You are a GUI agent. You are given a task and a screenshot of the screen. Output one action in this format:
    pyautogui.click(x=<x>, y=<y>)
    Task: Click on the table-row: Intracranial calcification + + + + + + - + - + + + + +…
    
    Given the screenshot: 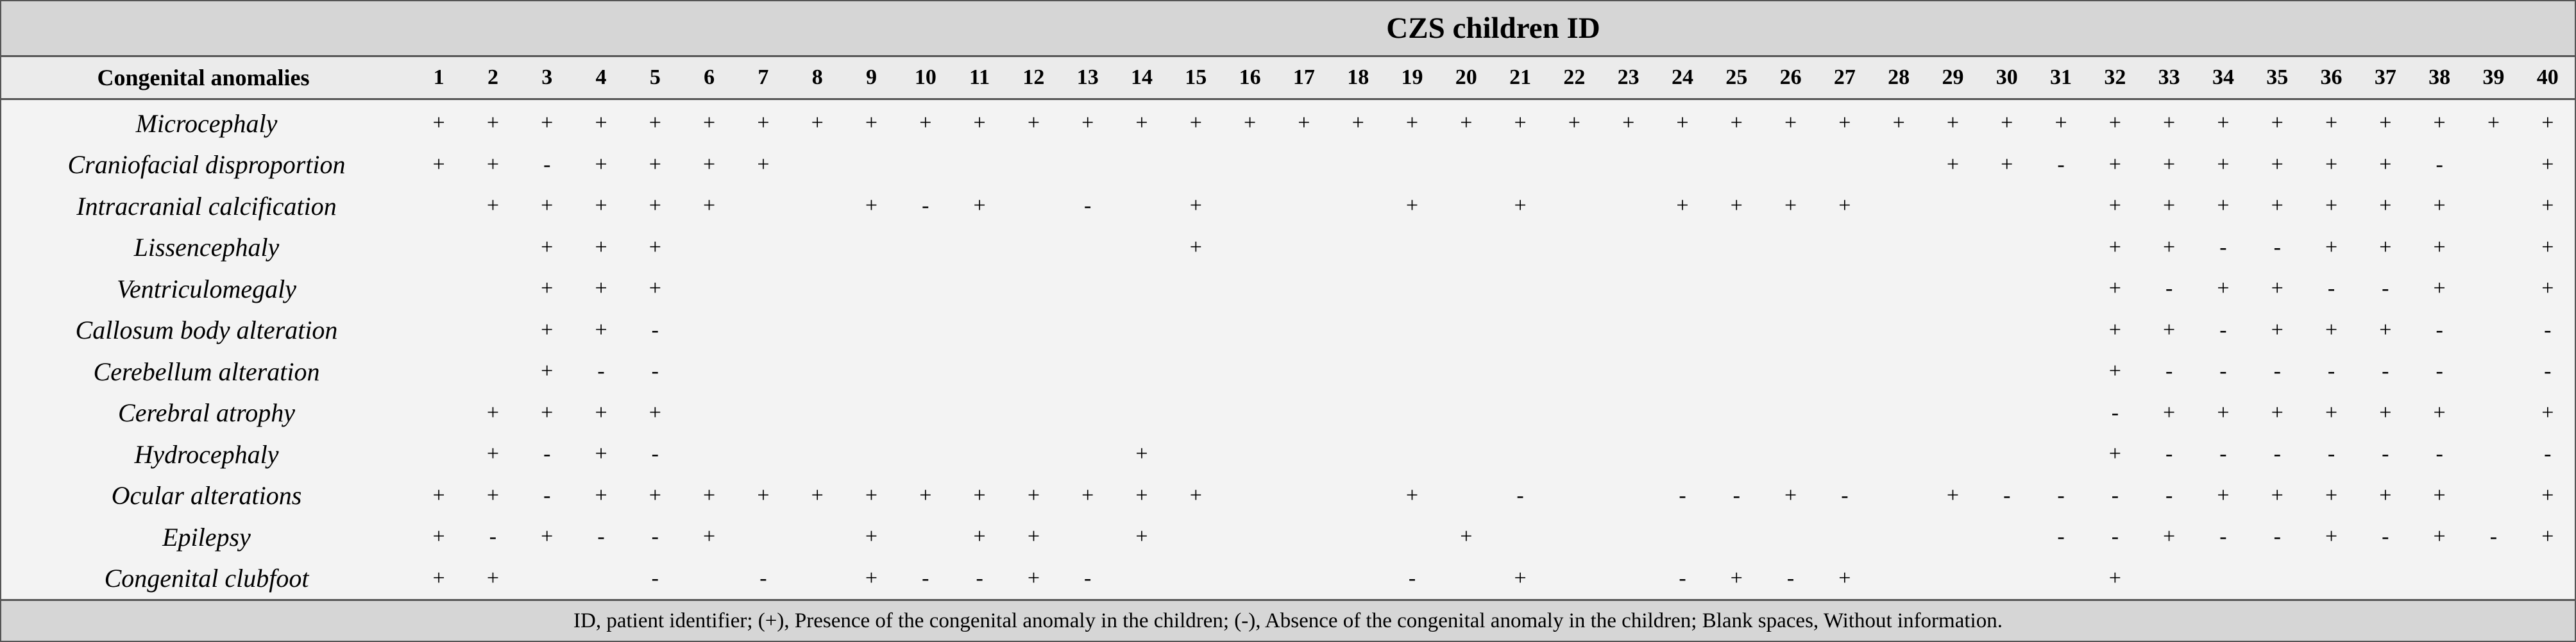 What is the action you would take?
    pyautogui.click(x=1288, y=206)
    